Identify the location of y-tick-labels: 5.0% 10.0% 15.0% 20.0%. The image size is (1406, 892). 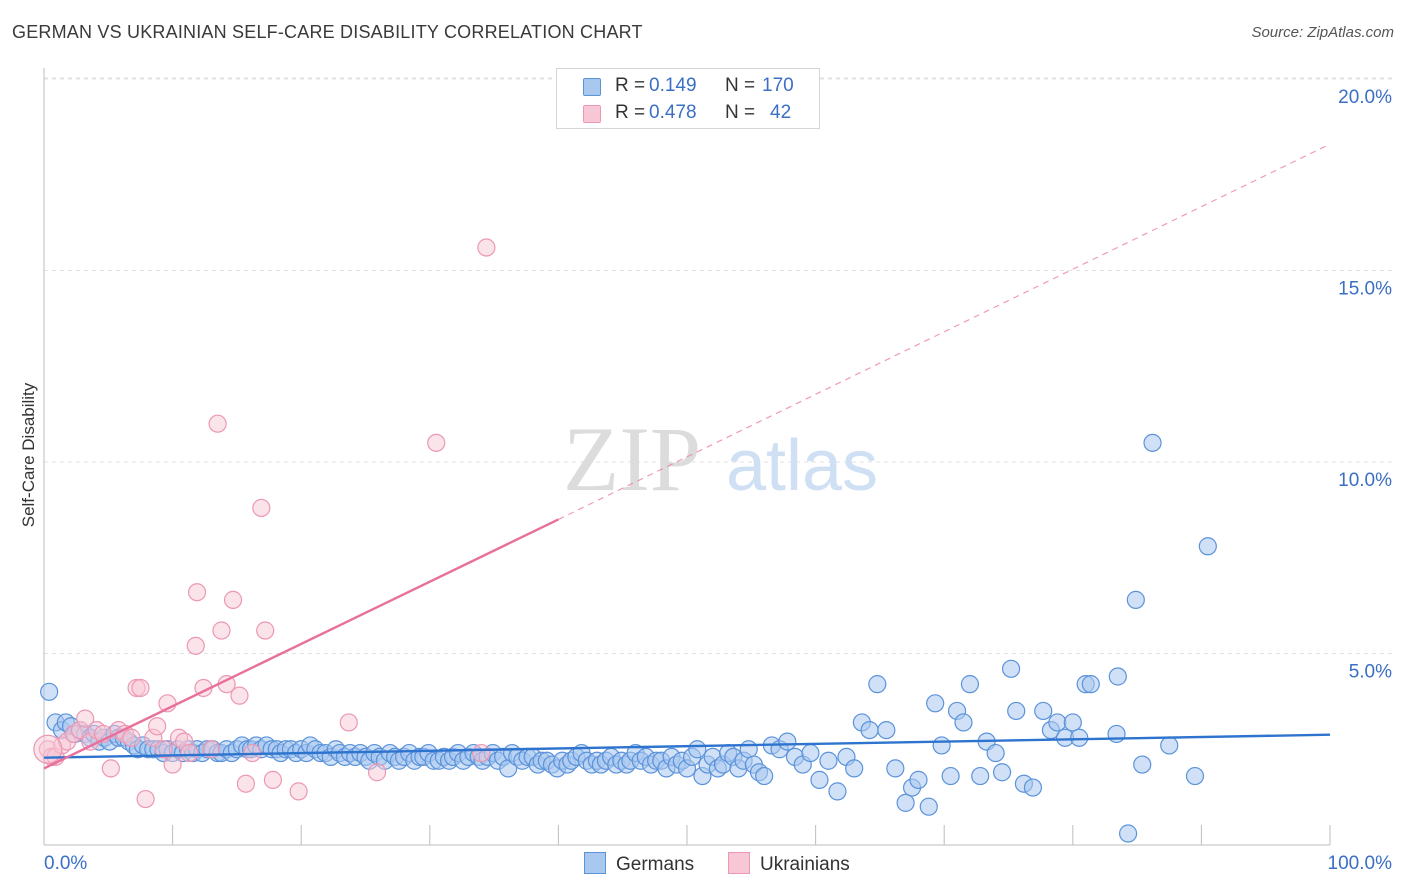
(1365, 385).